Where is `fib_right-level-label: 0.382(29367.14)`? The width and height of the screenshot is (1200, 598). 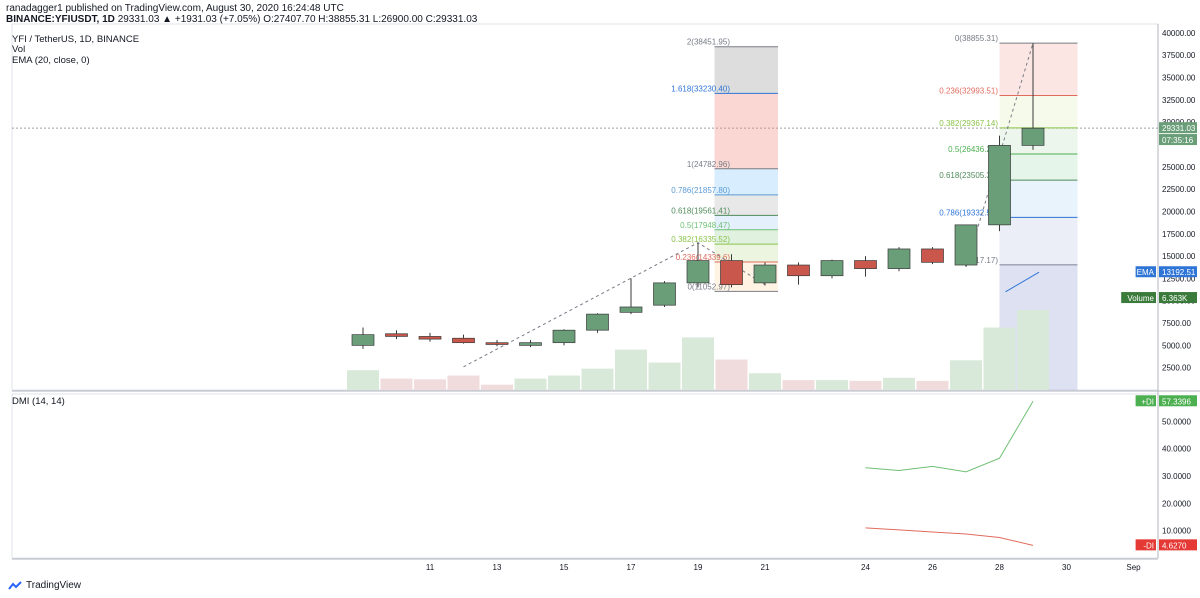 fib_right-level-label: 0.382(29367.14) is located at coordinates (968, 123).